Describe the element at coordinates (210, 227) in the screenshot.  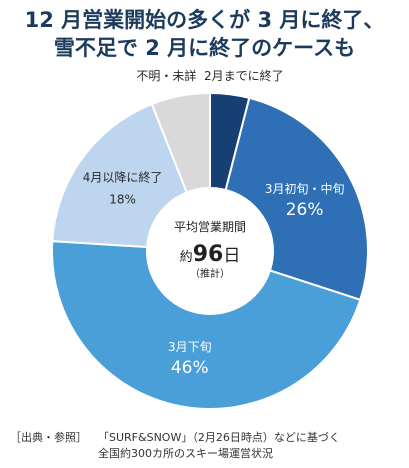
I see `center-label: 平均営業期間` at that location.